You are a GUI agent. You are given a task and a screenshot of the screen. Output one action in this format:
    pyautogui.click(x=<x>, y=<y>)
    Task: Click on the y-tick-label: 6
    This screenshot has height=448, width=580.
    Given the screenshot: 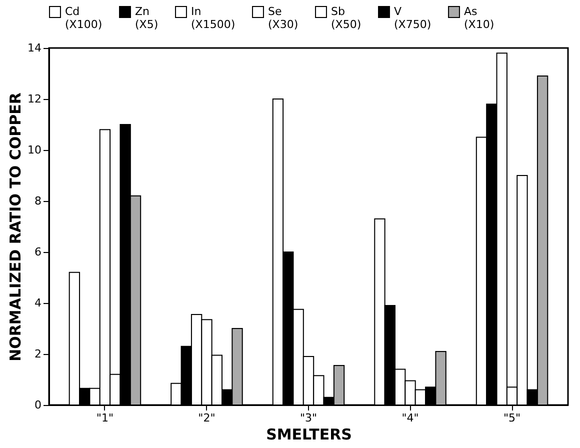 What is the action you would take?
    pyautogui.click(x=38, y=252)
    